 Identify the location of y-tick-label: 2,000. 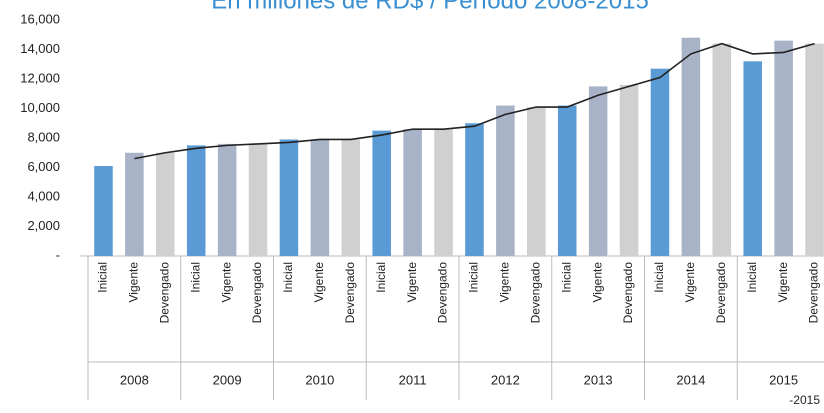
(43, 225).